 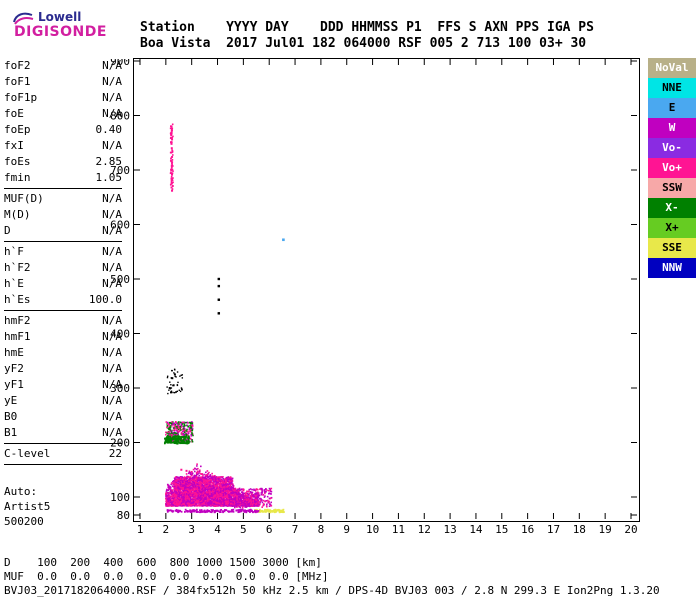 I want to click on svg-text: 9, so click(x=346, y=529).